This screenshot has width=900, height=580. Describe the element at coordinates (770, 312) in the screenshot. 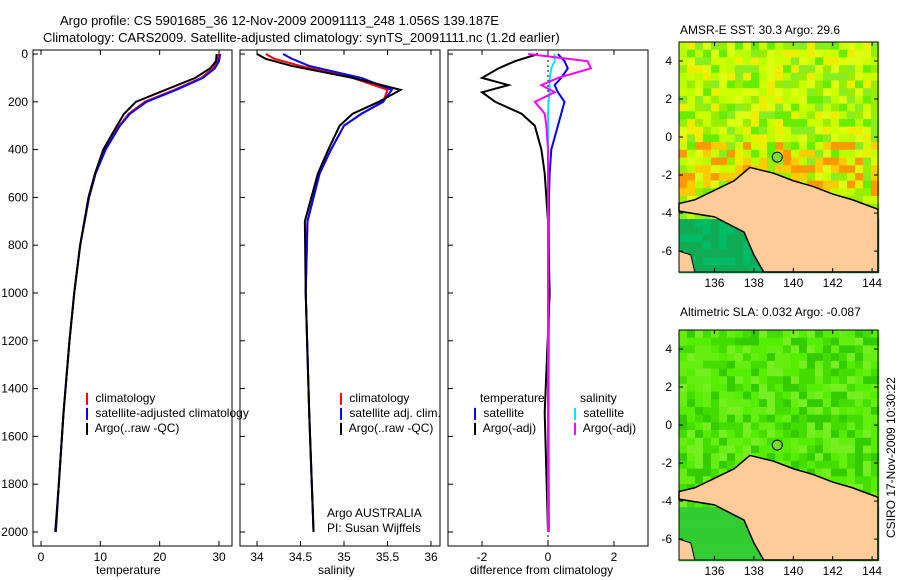

I see `sla-map-title: Altimetric SLA: 0.032 Argo: -0.087` at that location.